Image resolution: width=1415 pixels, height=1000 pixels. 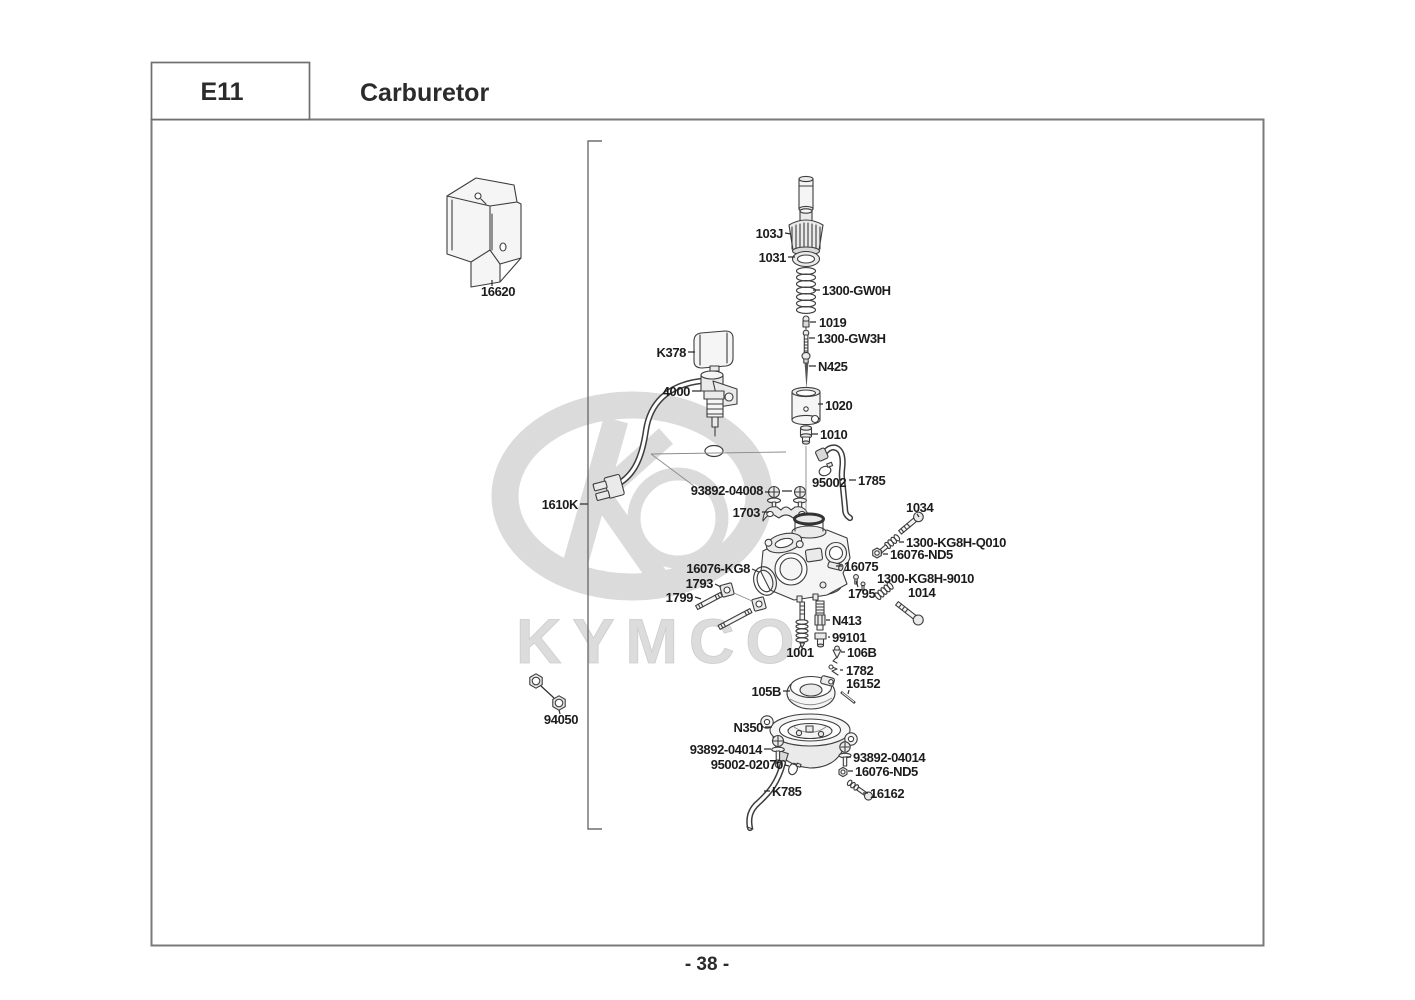 I want to click on part-label-N413: N413, so click(x=847, y=620).